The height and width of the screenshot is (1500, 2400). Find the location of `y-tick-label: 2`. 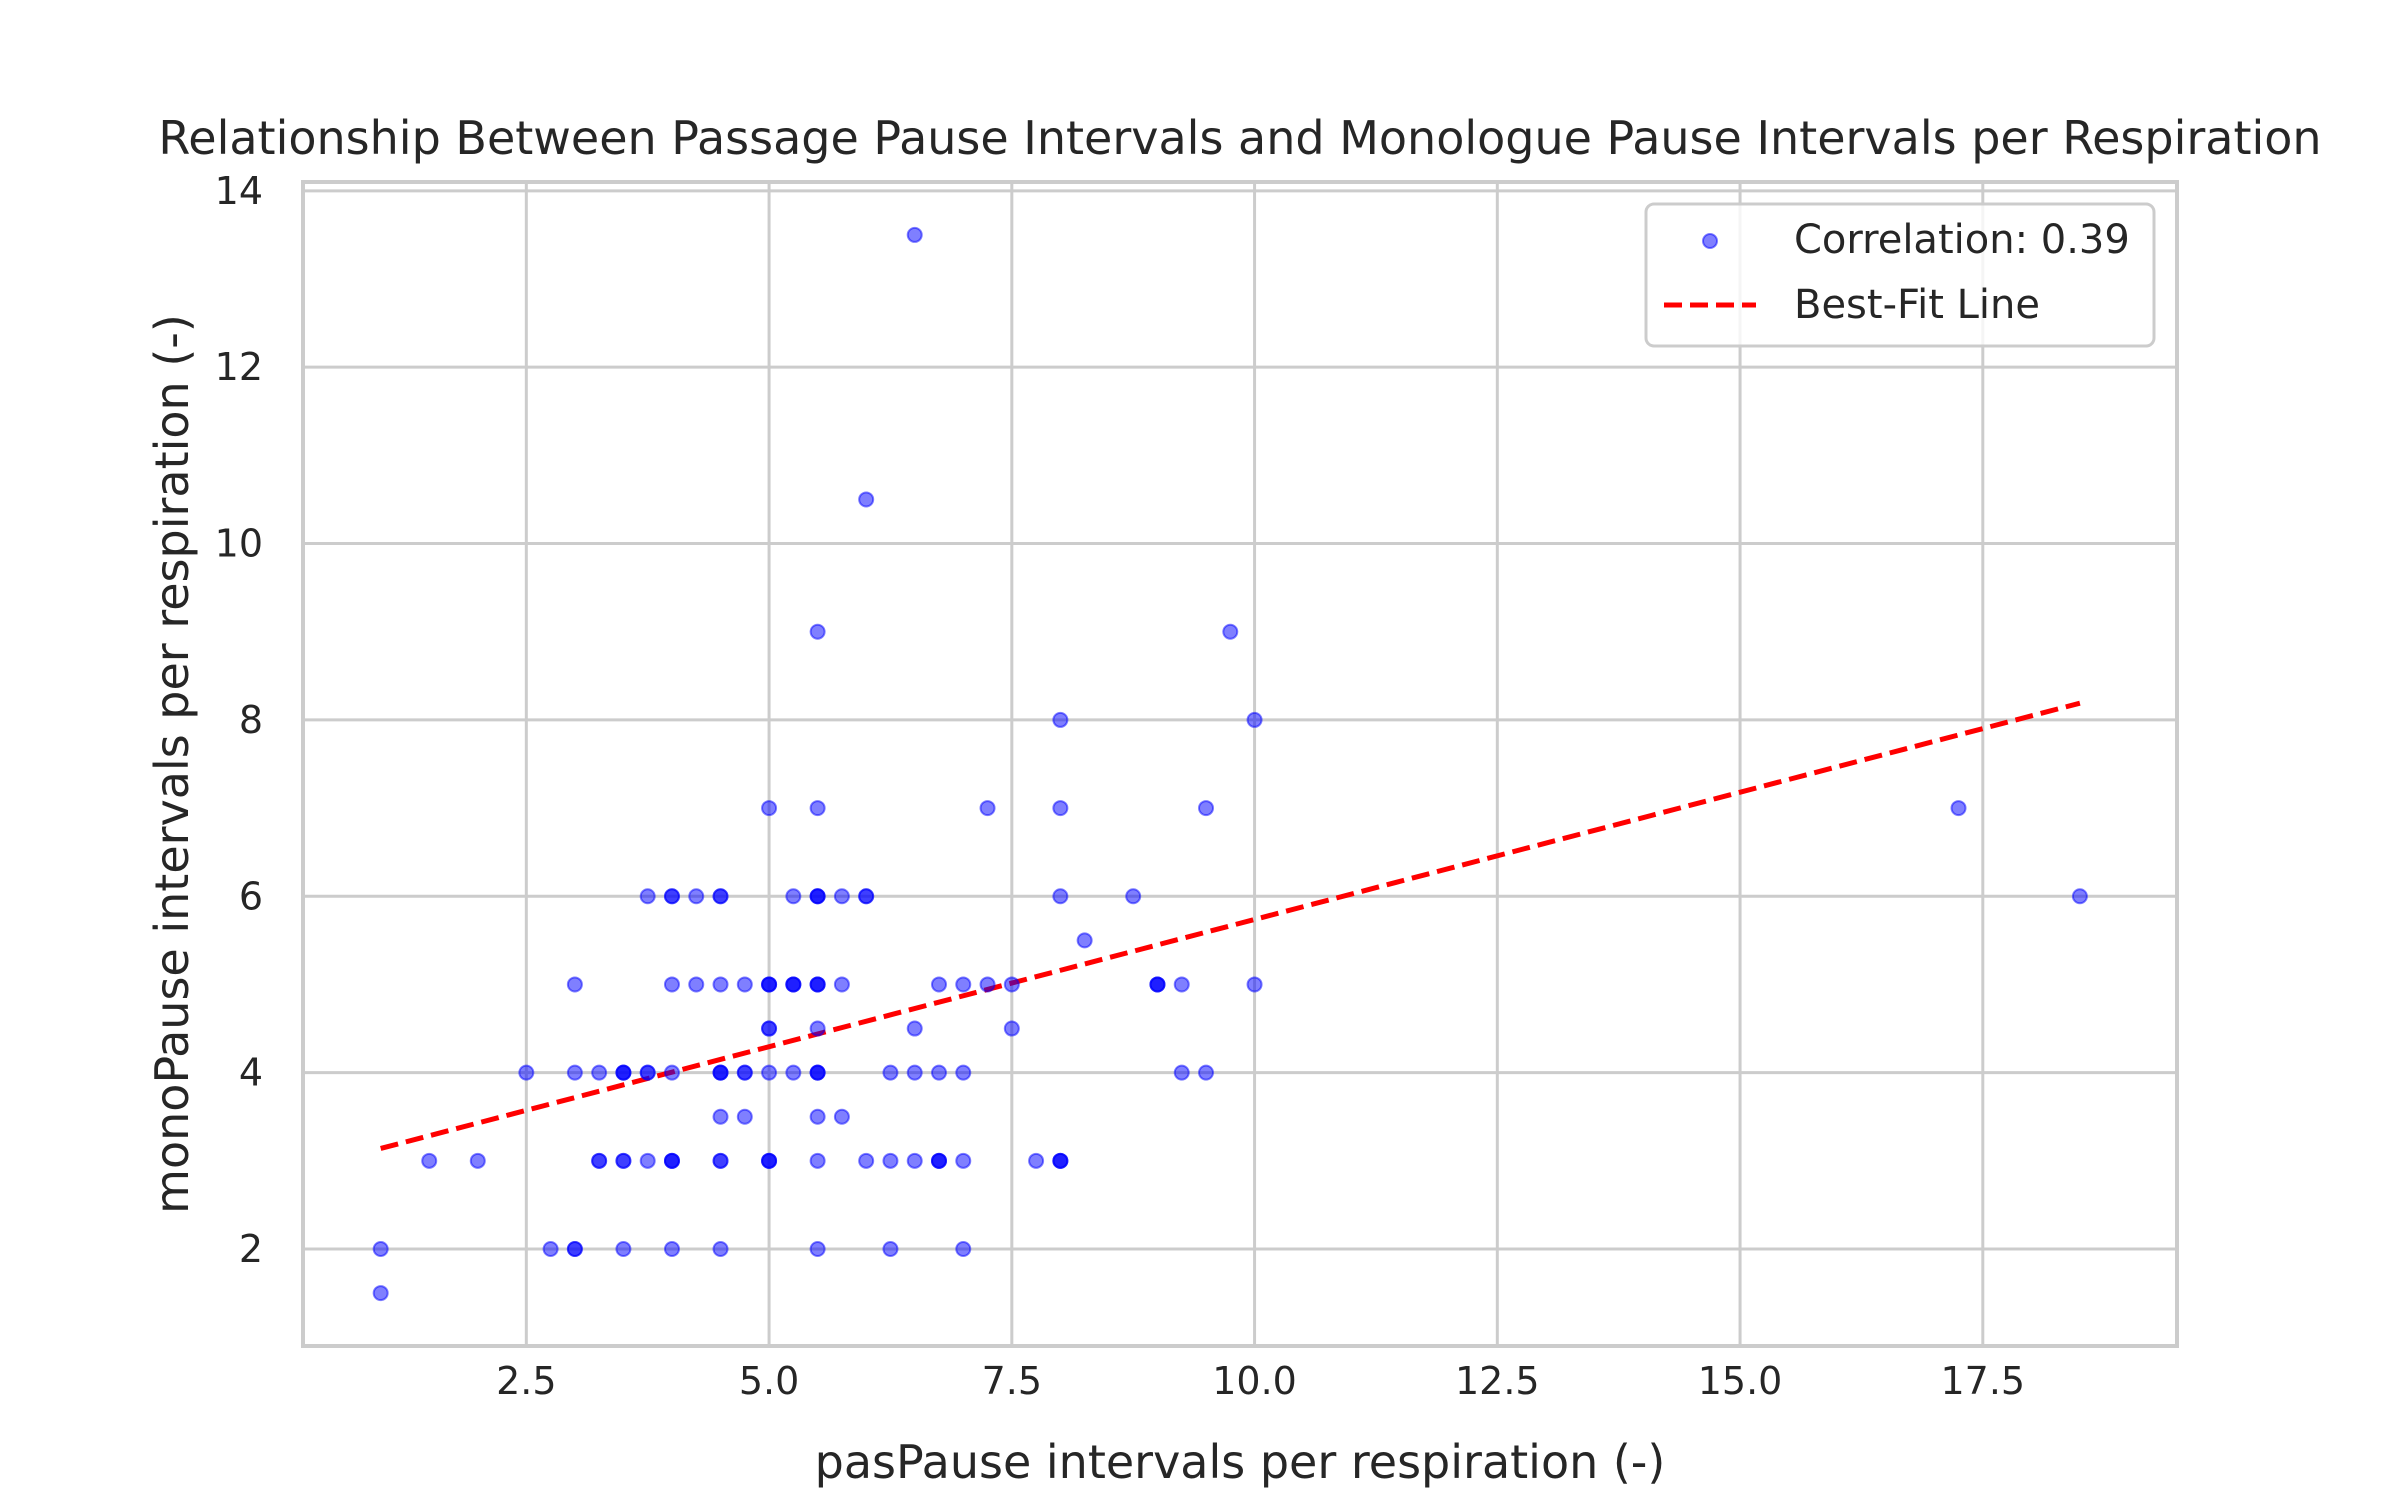

y-tick-label: 2 is located at coordinates (251, 1249).